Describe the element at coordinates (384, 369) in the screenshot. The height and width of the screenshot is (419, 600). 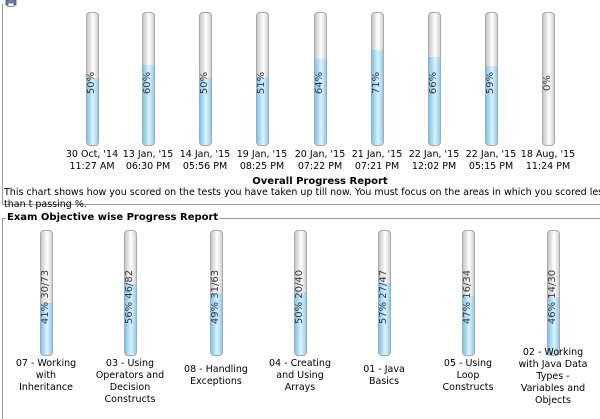
I see `objective-name-line: 01 - Java` at that location.